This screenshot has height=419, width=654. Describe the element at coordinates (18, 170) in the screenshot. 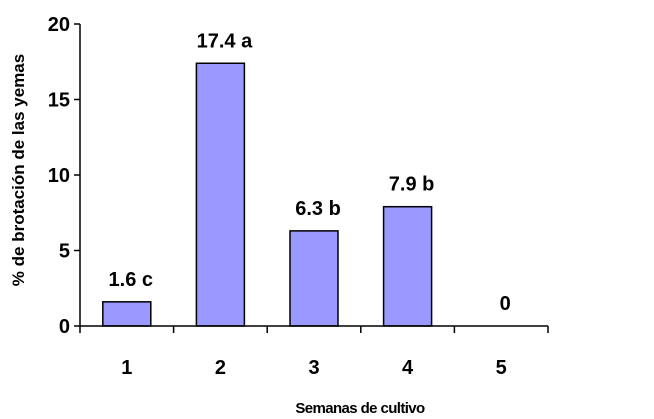

I see `y-axis-title: % de brotación de las yemas` at that location.